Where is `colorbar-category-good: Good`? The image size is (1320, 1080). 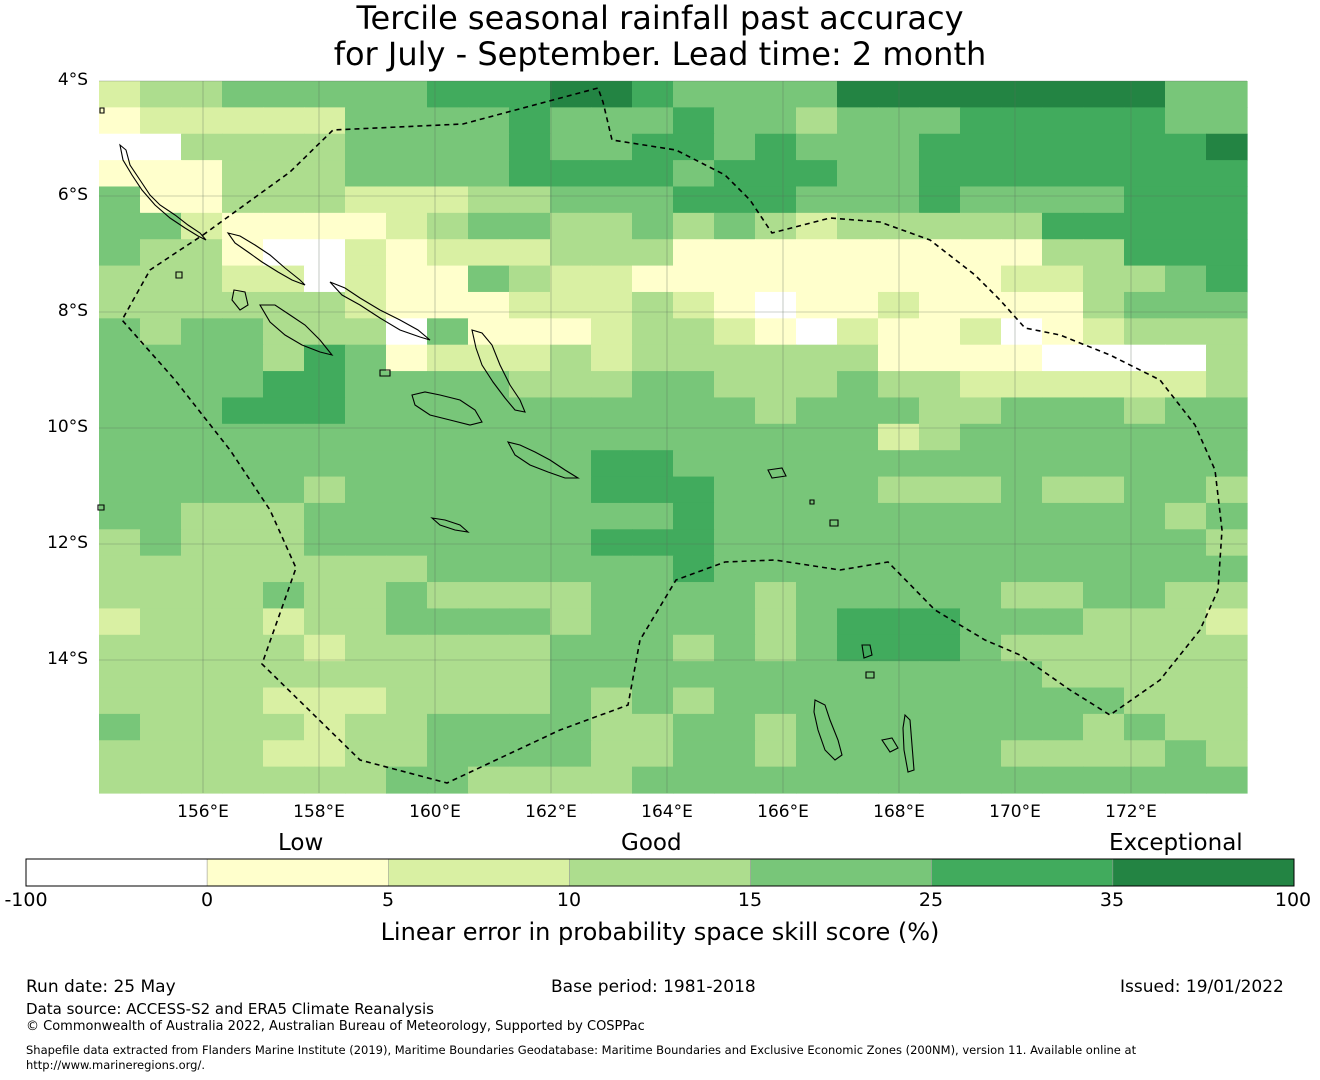
colorbar-category-good: Good is located at coordinates (651, 843).